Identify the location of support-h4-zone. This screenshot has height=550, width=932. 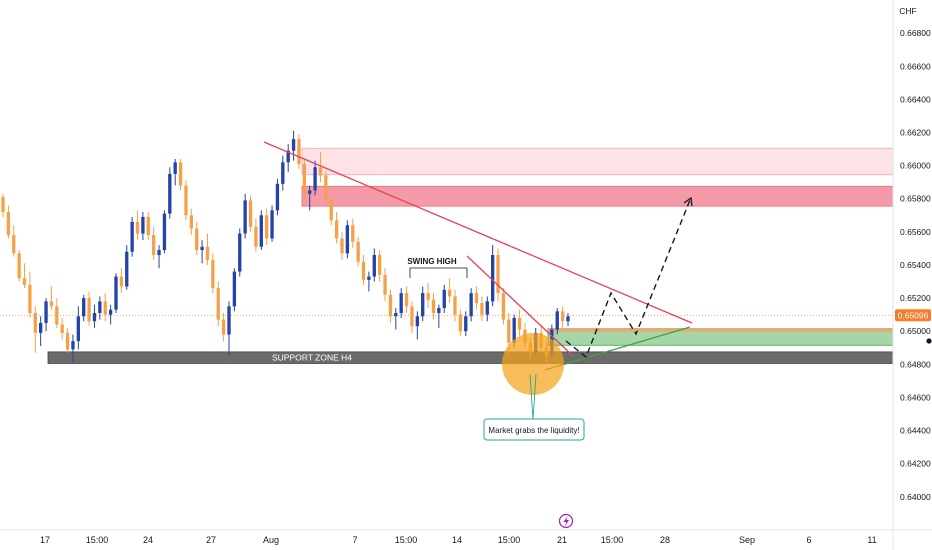
(470, 357).